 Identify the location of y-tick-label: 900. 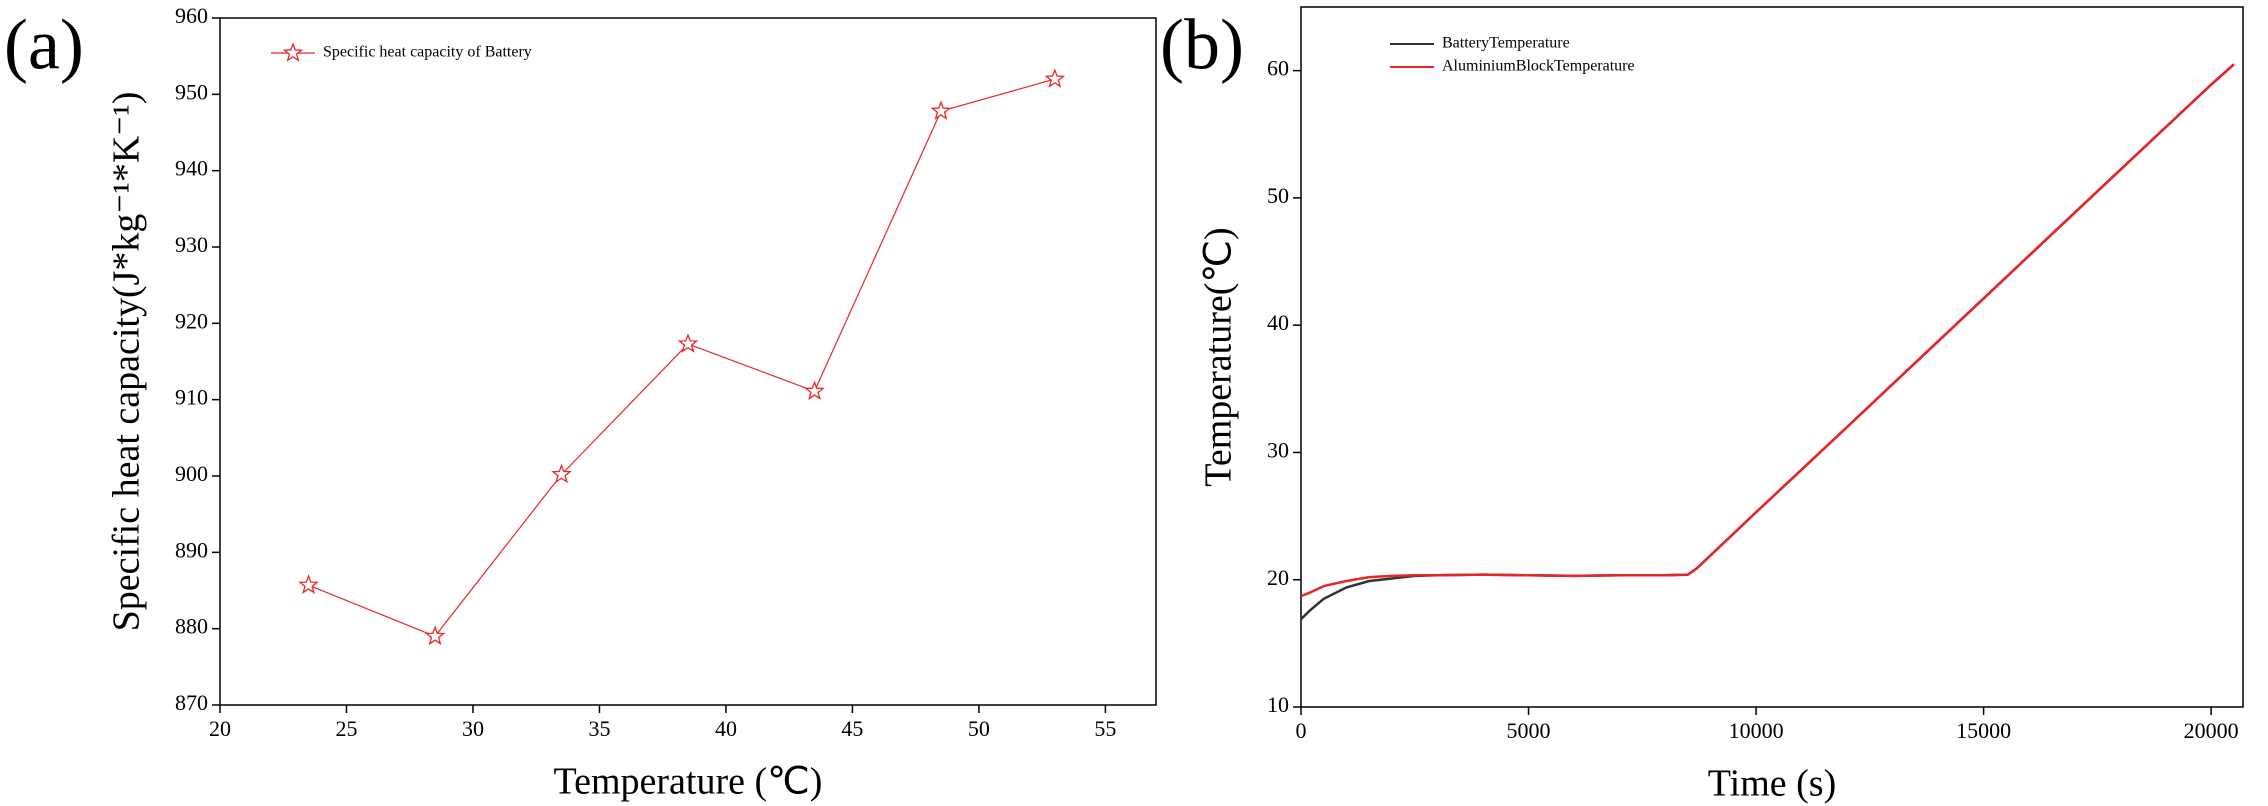
(191, 473).